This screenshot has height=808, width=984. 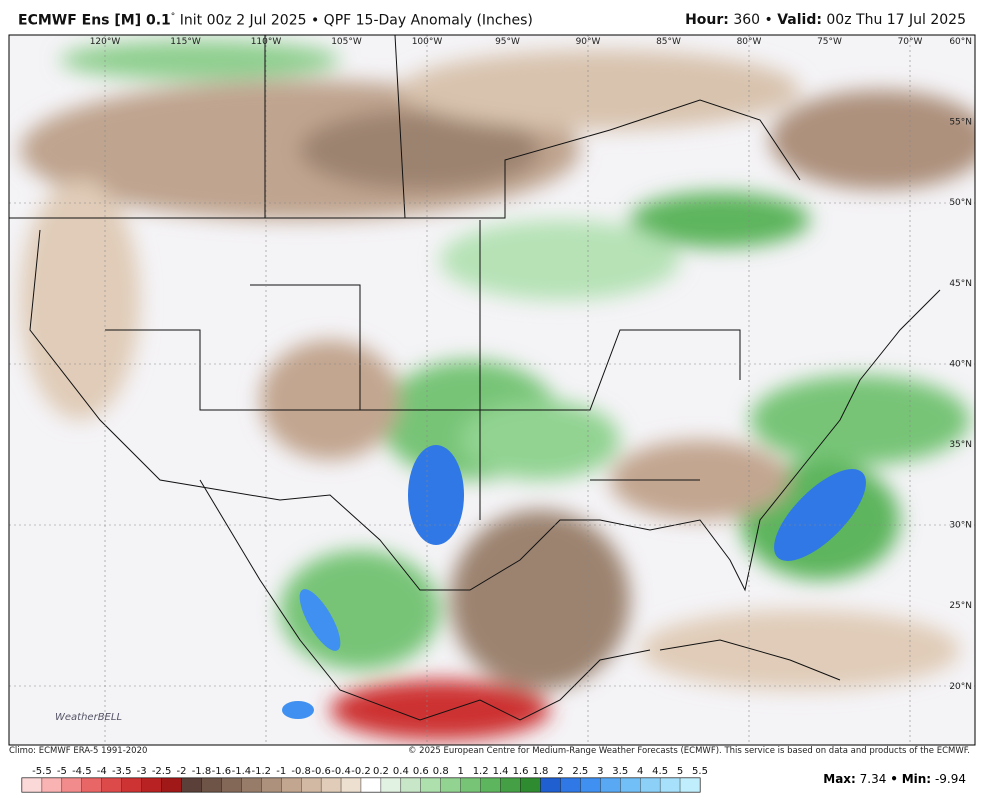 I want to click on colorbar-label: 2.5, so click(x=580, y=771).